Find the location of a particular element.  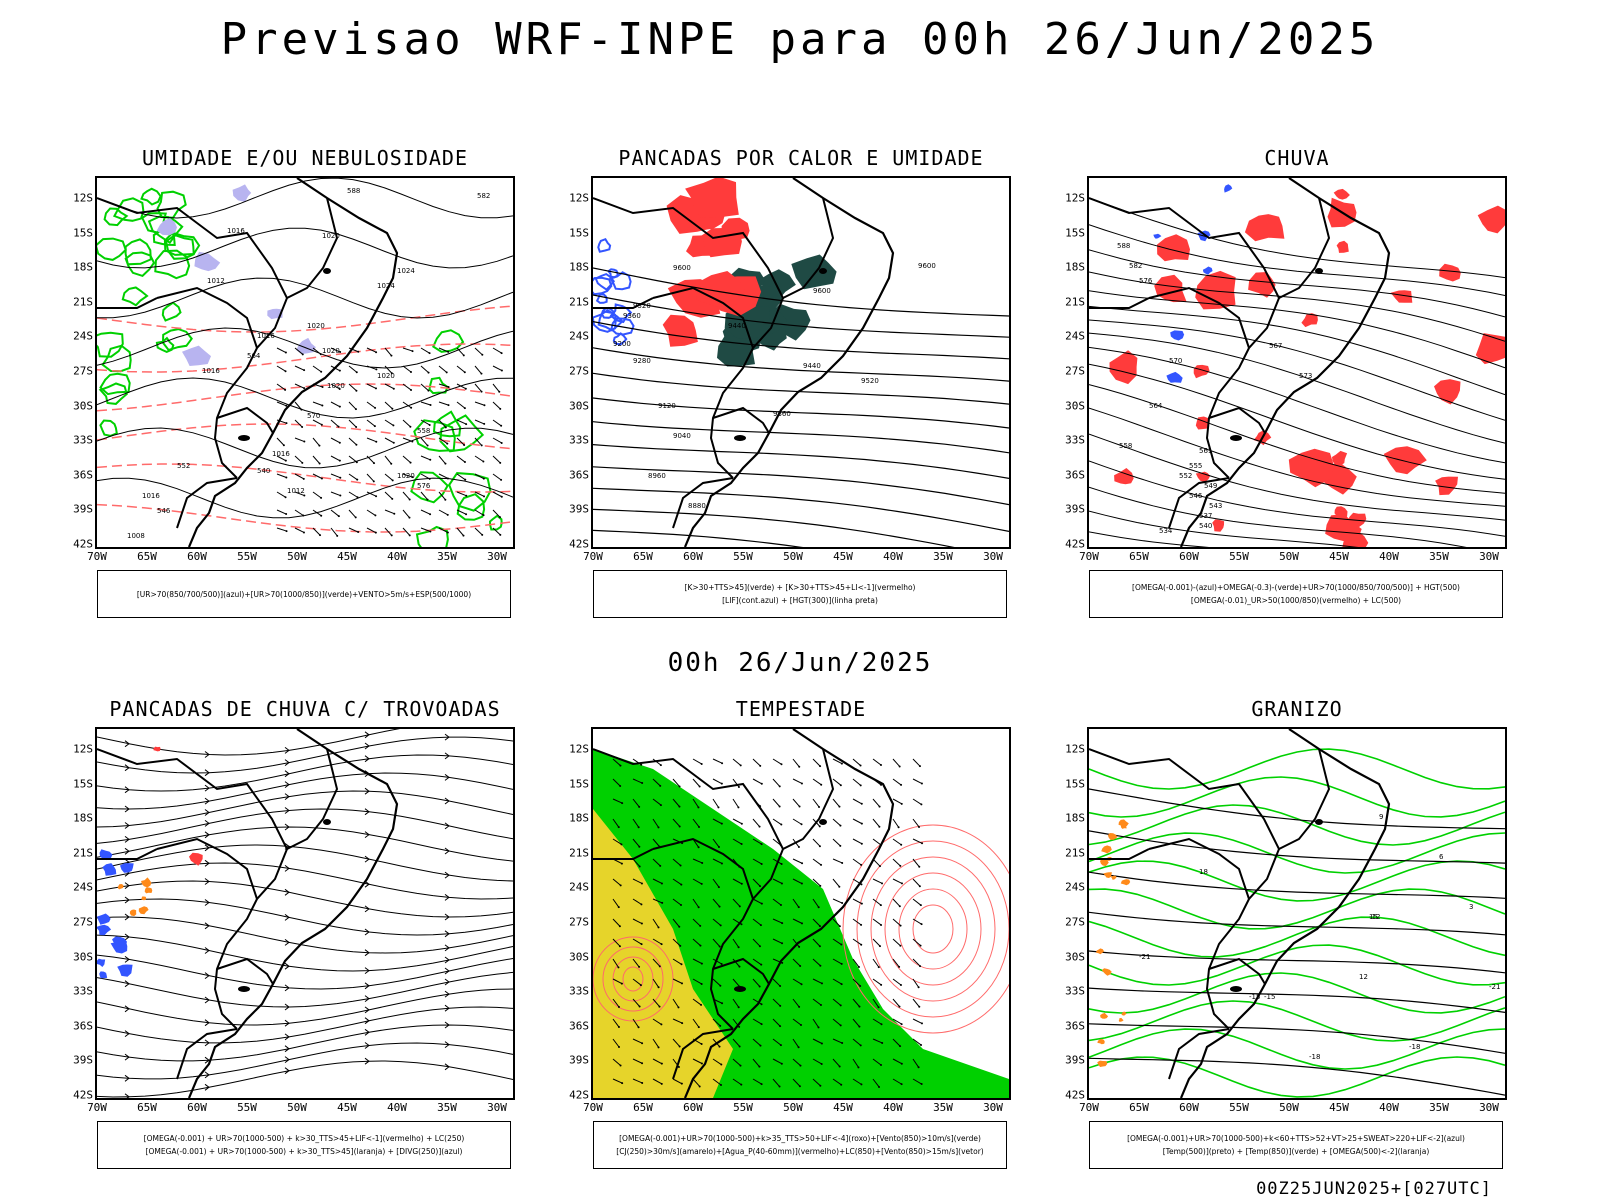

latitude-tick-label: 27S is located at coordinates (579, 922).